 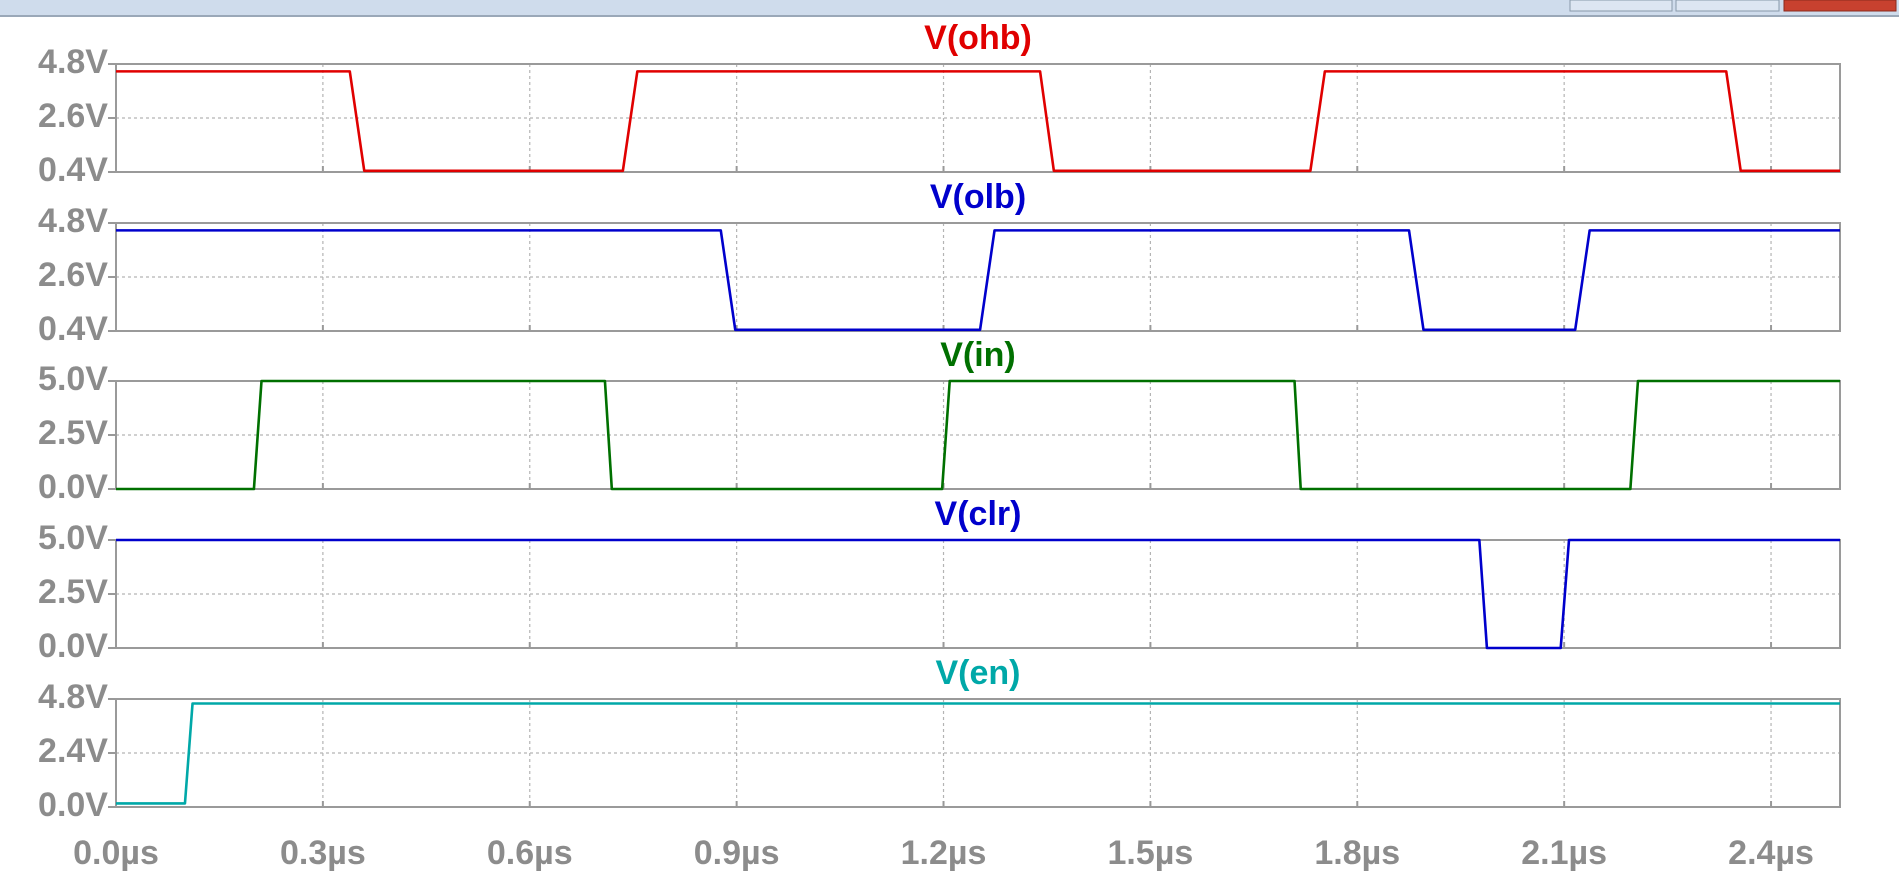 I want to click on close-button, so click(x=1840, y=6).